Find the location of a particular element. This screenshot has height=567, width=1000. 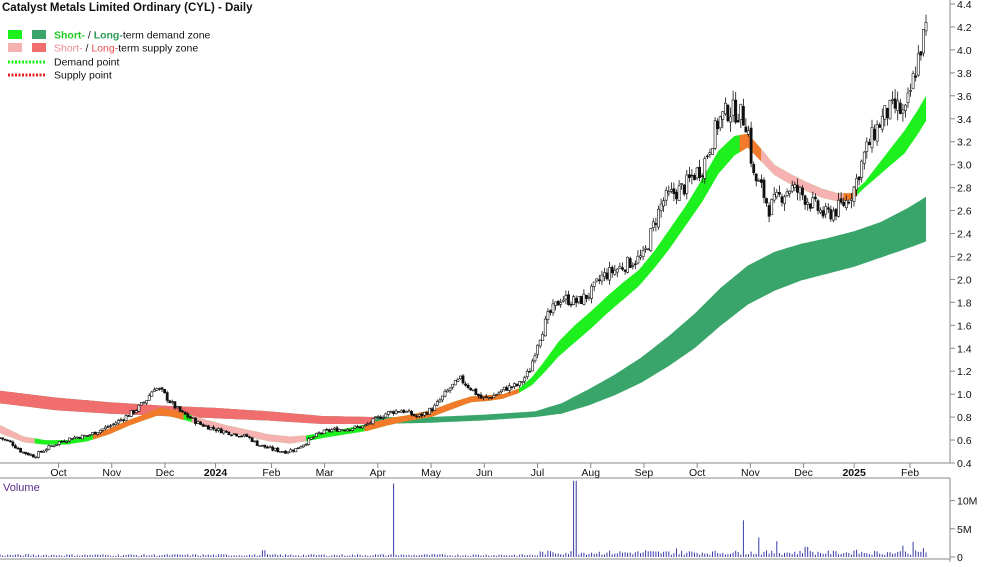

legend-item-supply-zone: Short- / Long-term supply zone is located at coordinates (103, 49).